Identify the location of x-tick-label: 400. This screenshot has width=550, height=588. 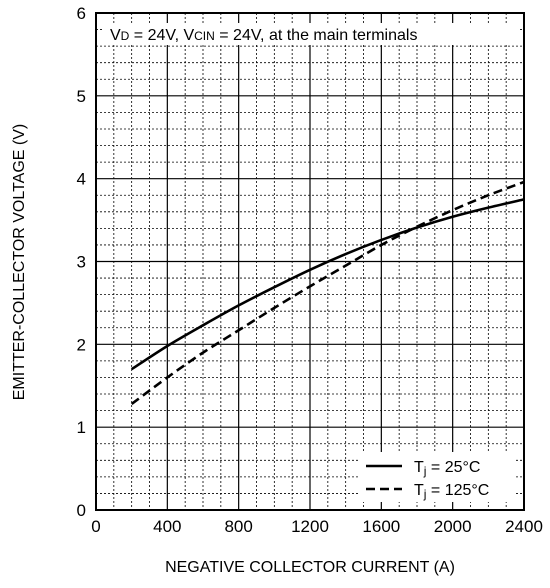
(167, 526).